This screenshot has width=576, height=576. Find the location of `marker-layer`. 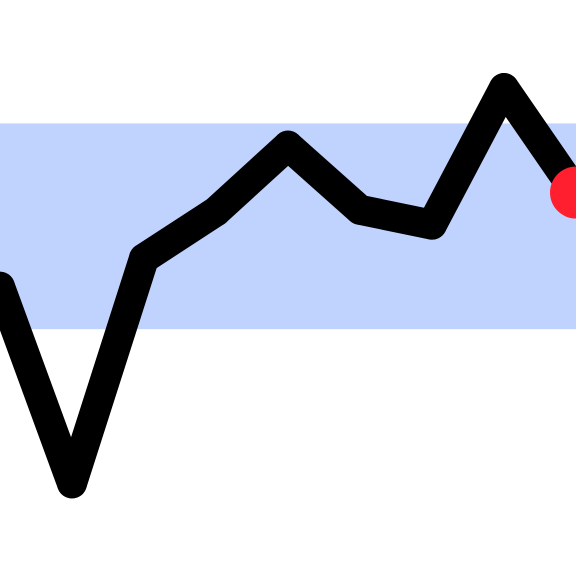

marker-layer is located at coordinates (563, 192).